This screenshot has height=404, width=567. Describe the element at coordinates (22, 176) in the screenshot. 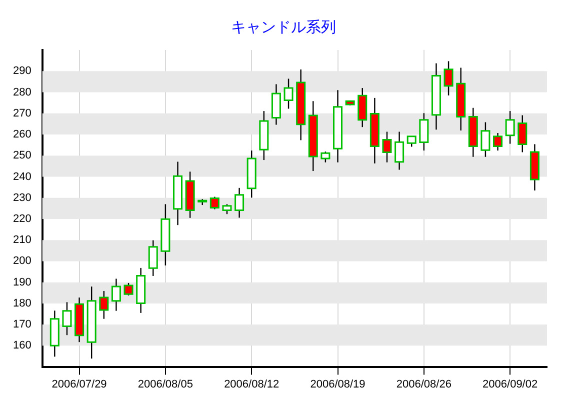

I see `y-tick-label: 240` at that location.